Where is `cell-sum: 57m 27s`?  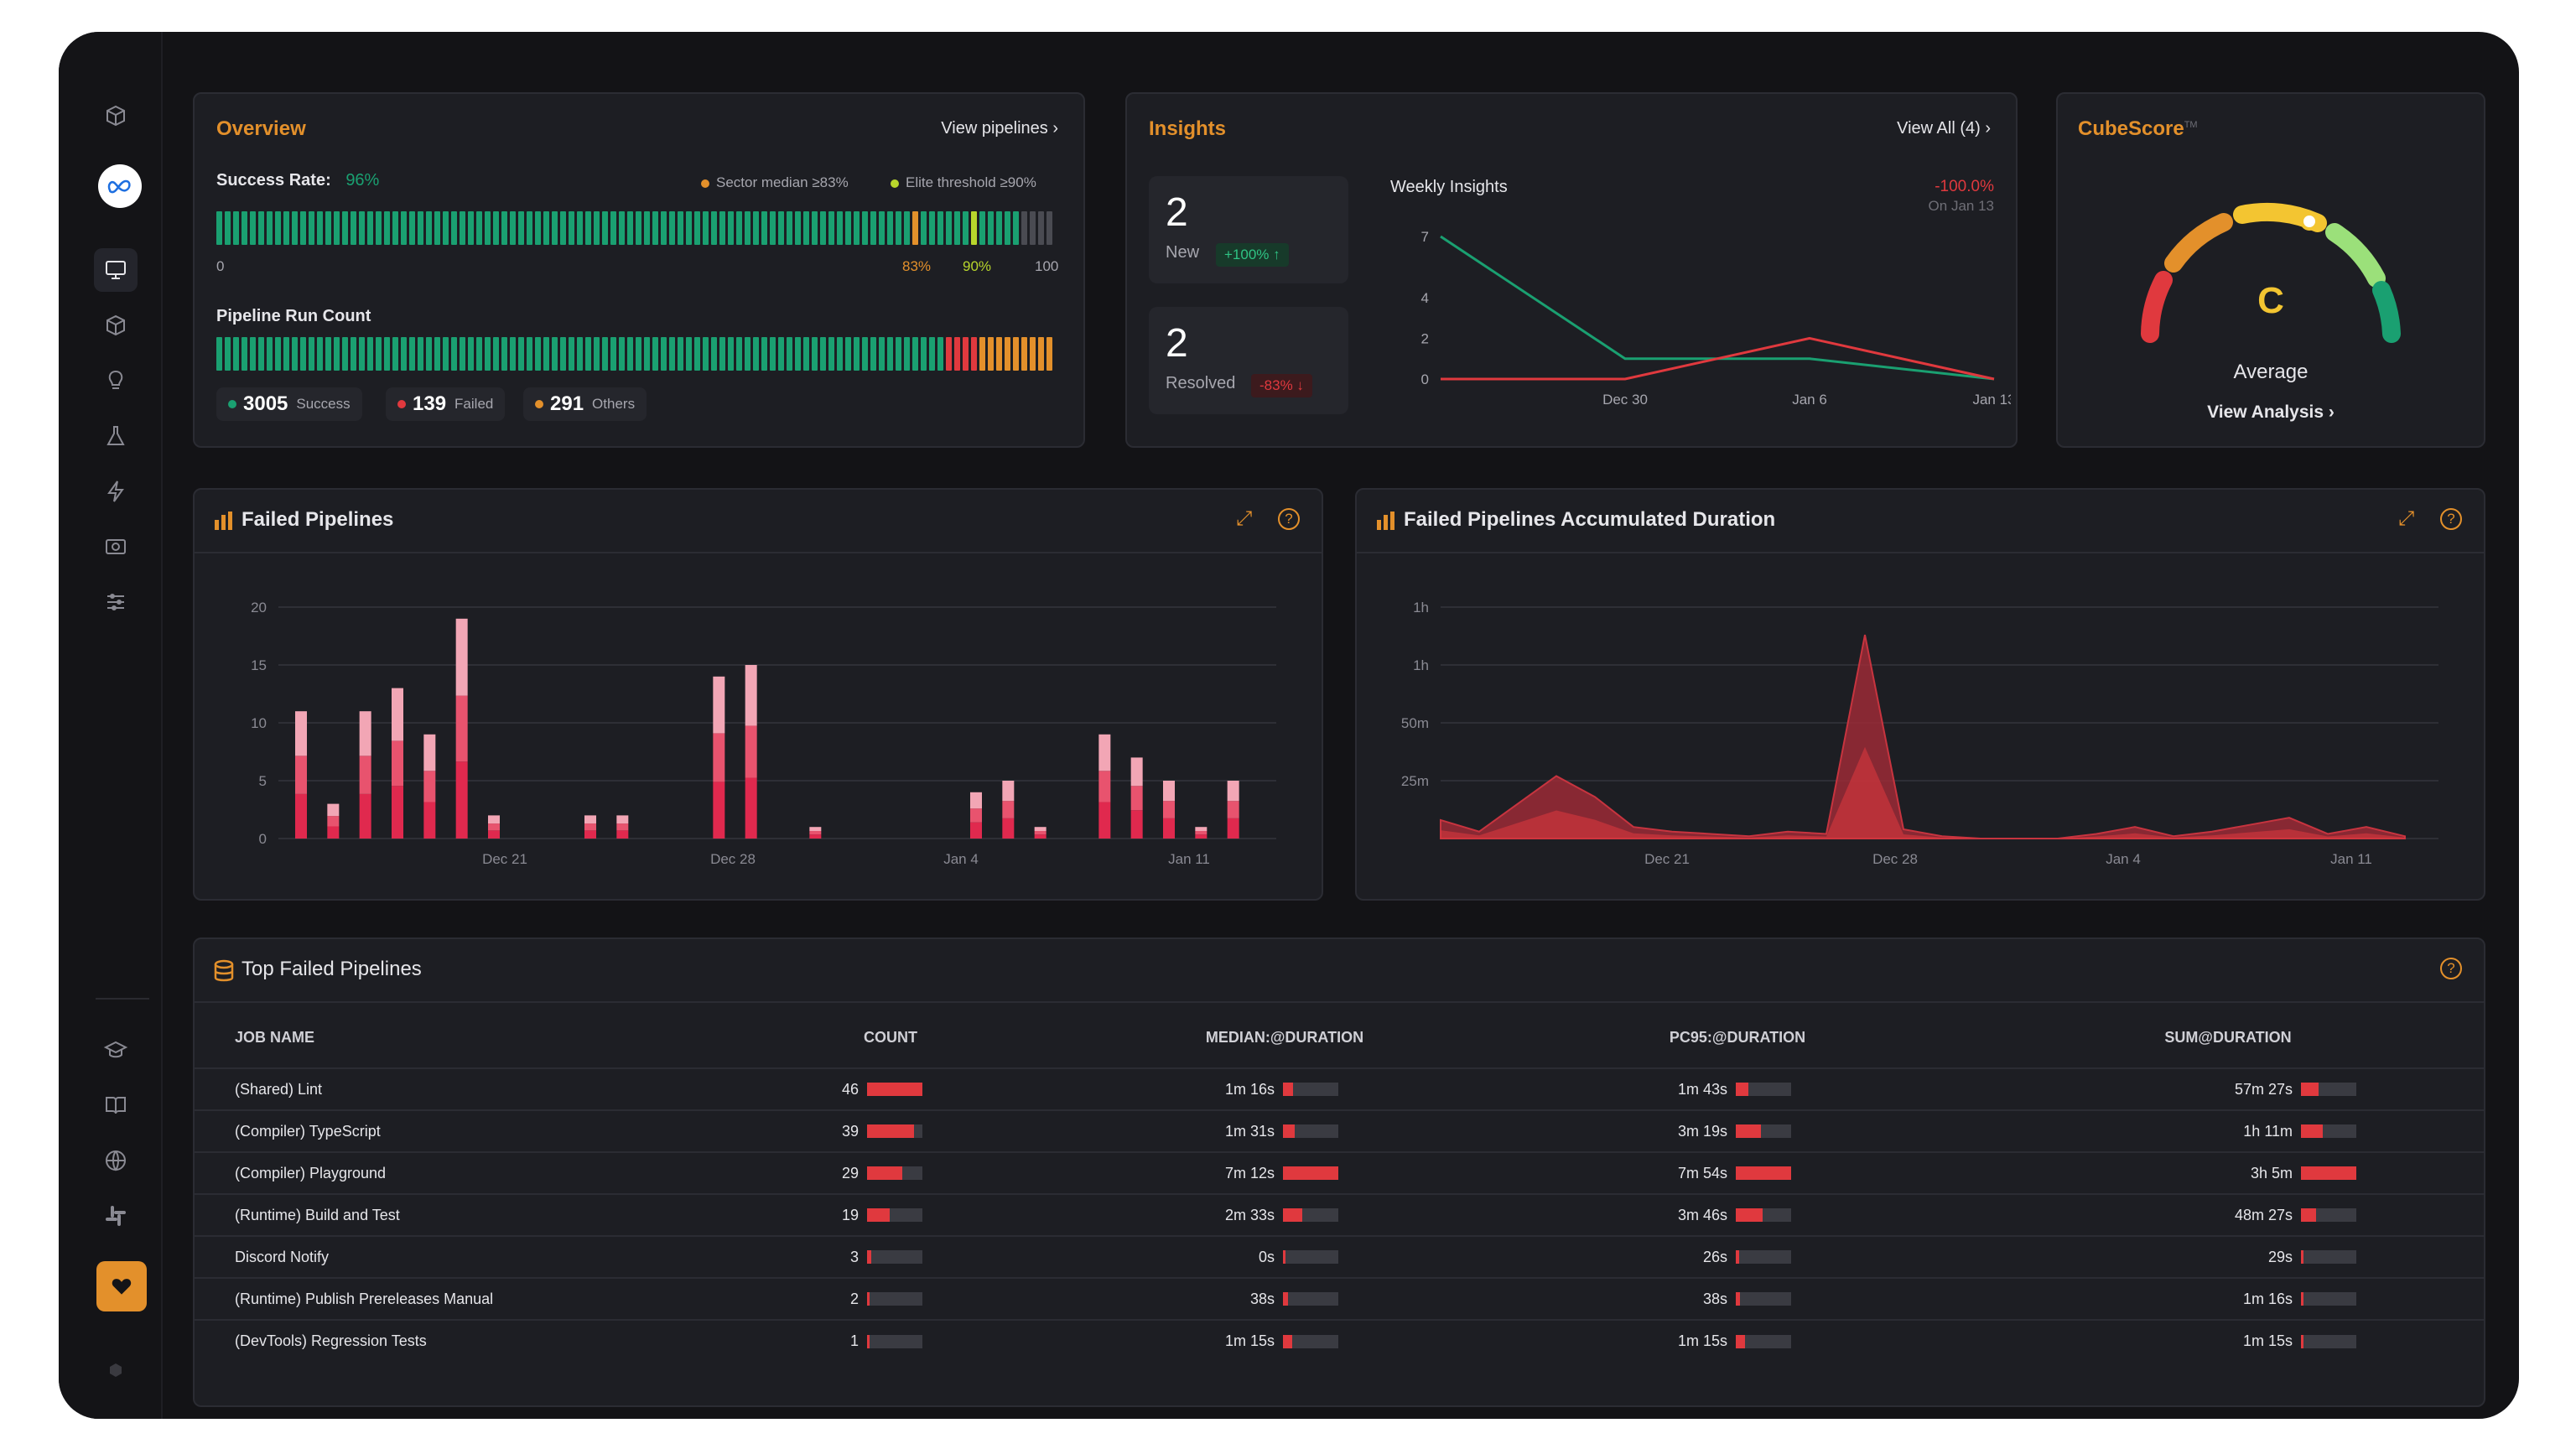 cell-sum: 57m 27s is located at coordinates (2263, 1089).